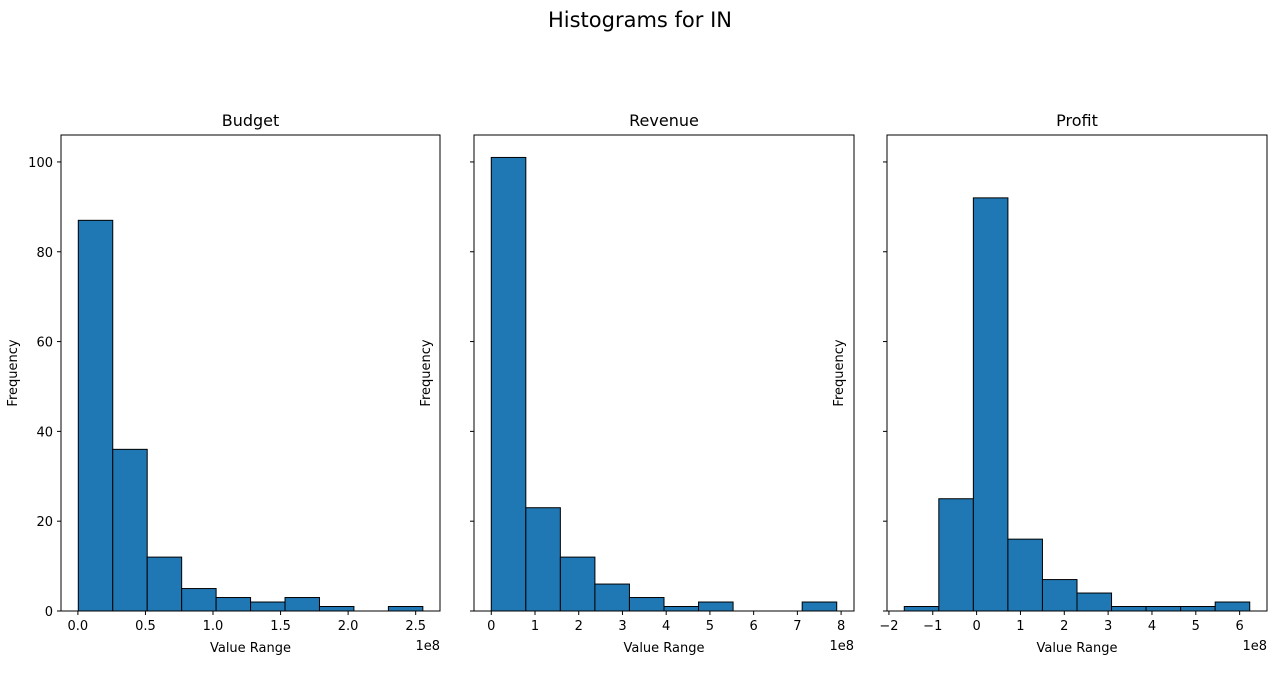 The image size is (1280, 692). I want to click on subplot-title: Budget, so click(251, 120).